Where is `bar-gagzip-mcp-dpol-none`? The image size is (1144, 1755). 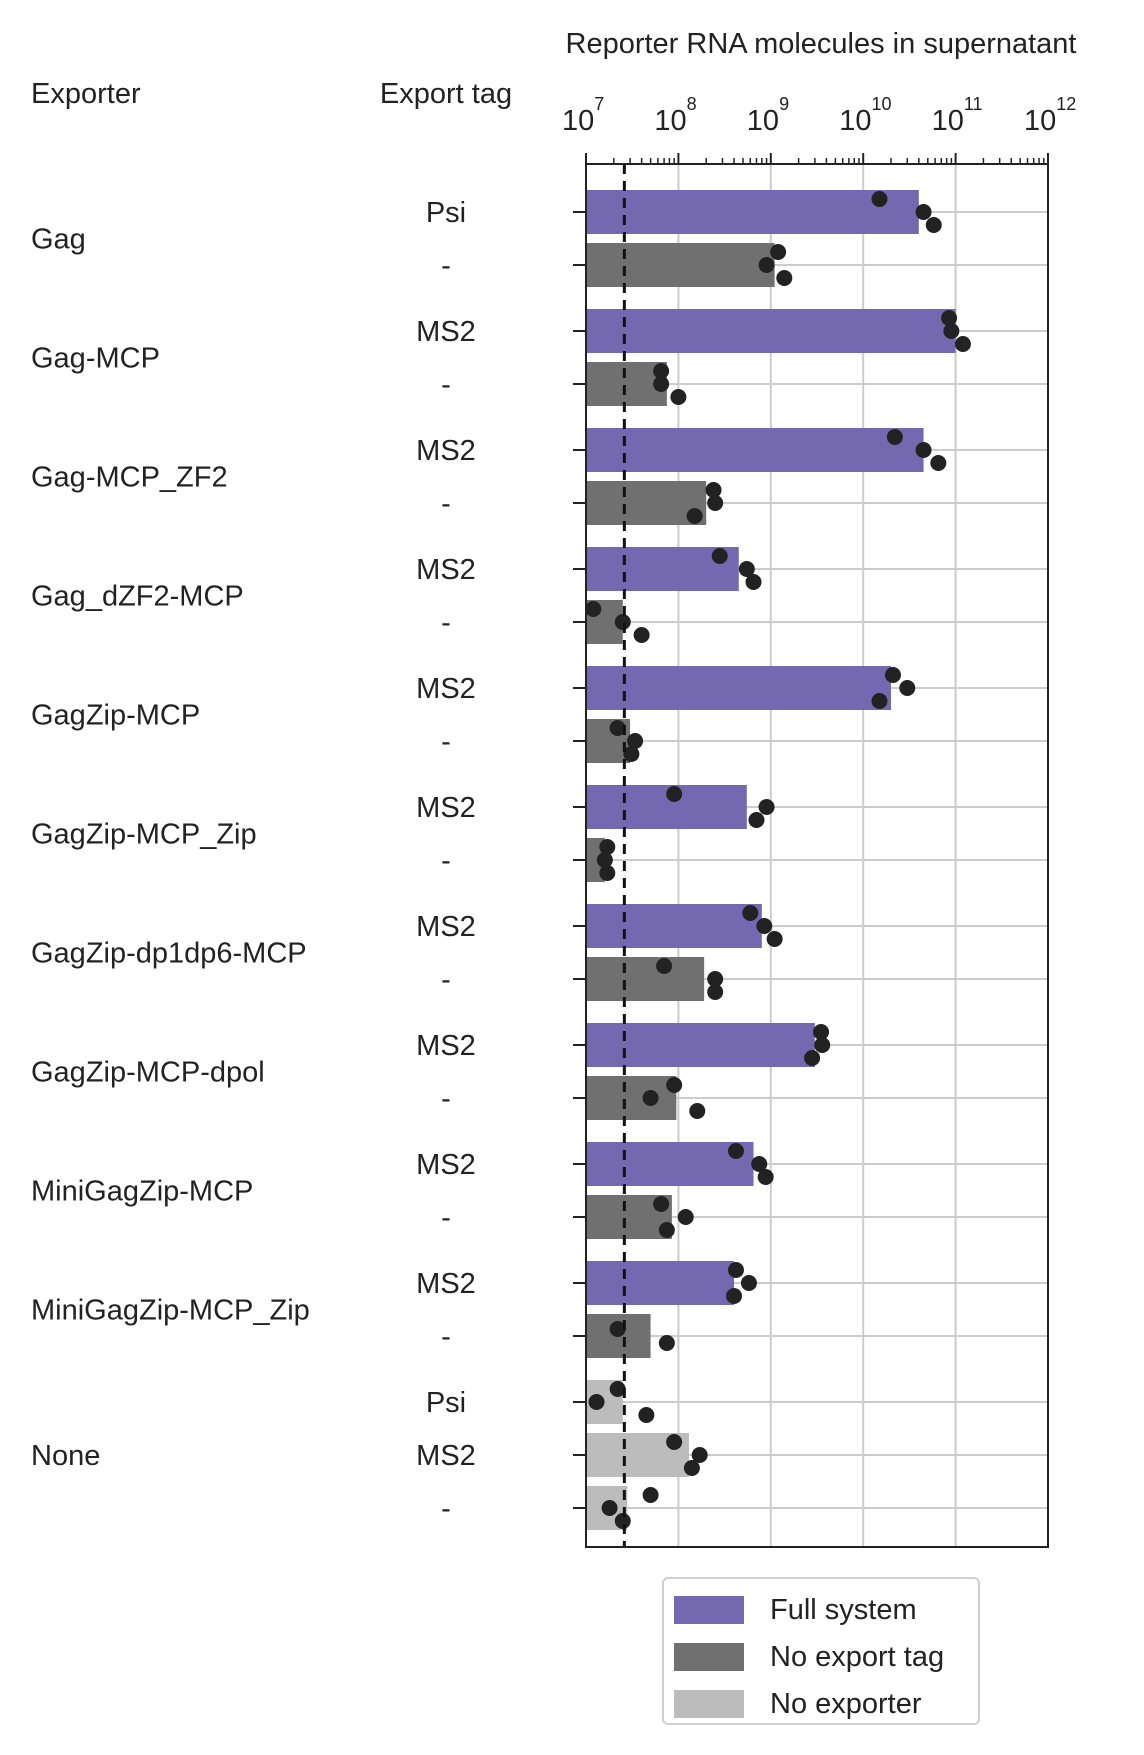 bar-gagzip-mcp-dpol-none is located at coordinates (631, 1098).